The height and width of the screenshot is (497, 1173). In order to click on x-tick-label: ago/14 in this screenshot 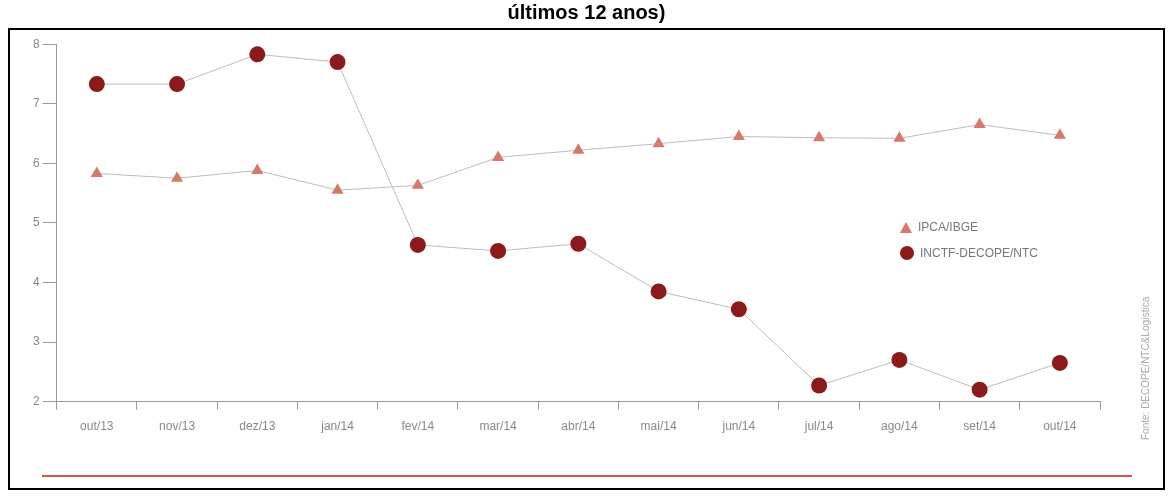, I will do `click(900, 426)`.